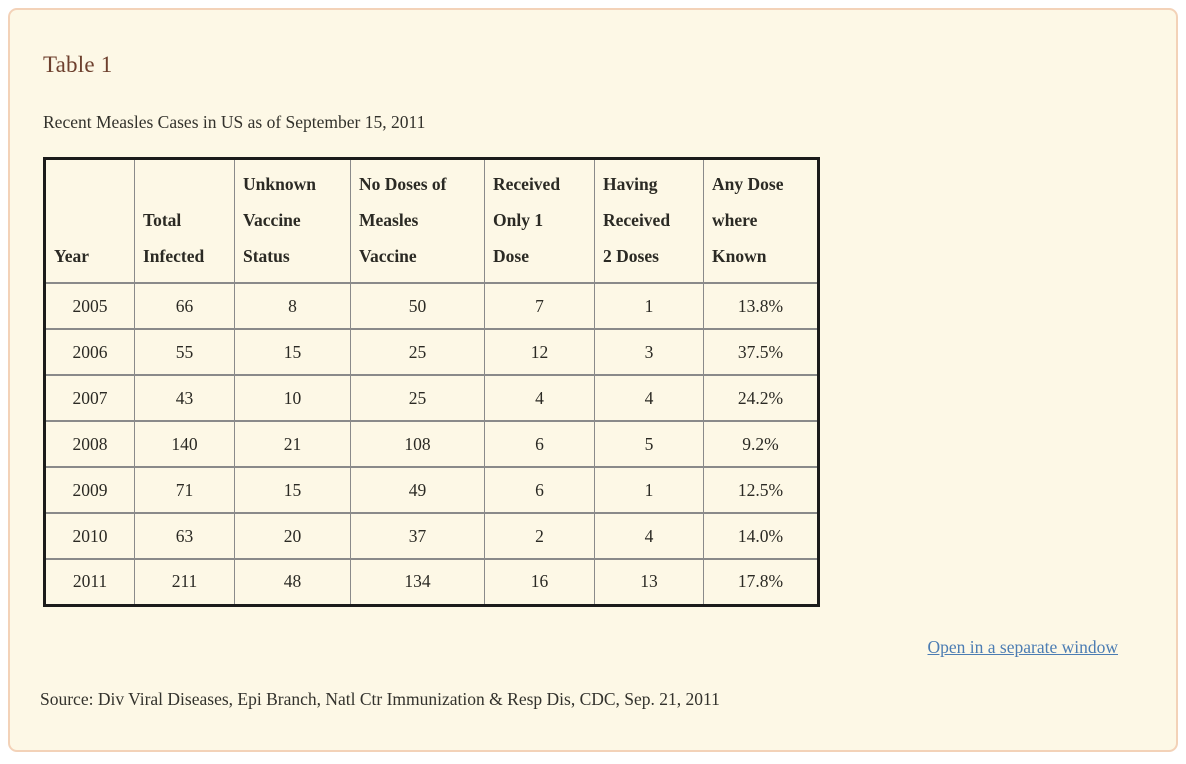  I want to click on year-cell: 2008, so click(89, 444).